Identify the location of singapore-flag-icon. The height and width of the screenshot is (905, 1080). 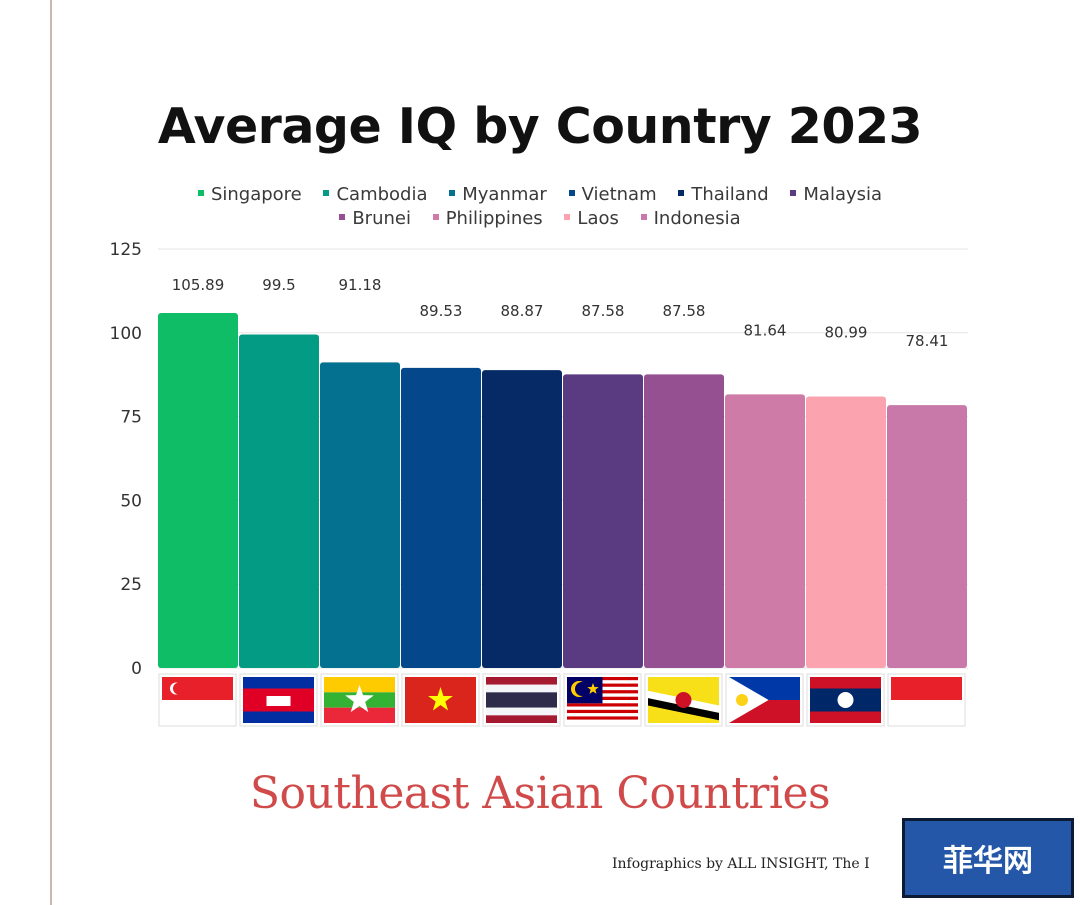
(197, 700).